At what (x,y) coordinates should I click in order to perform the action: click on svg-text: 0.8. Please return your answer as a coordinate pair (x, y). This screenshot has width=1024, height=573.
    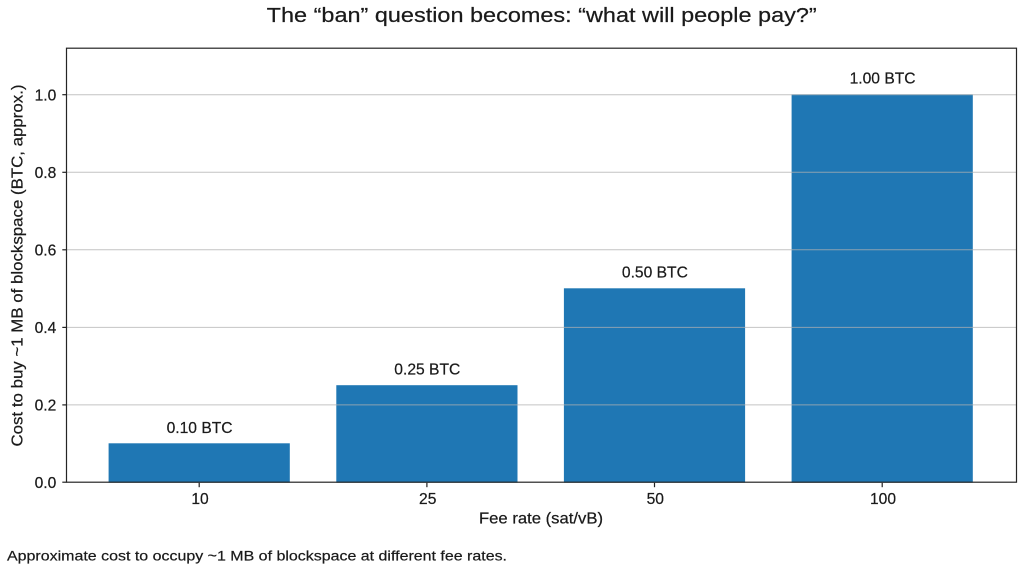
    Looking at the image, I should click on (46, 173).